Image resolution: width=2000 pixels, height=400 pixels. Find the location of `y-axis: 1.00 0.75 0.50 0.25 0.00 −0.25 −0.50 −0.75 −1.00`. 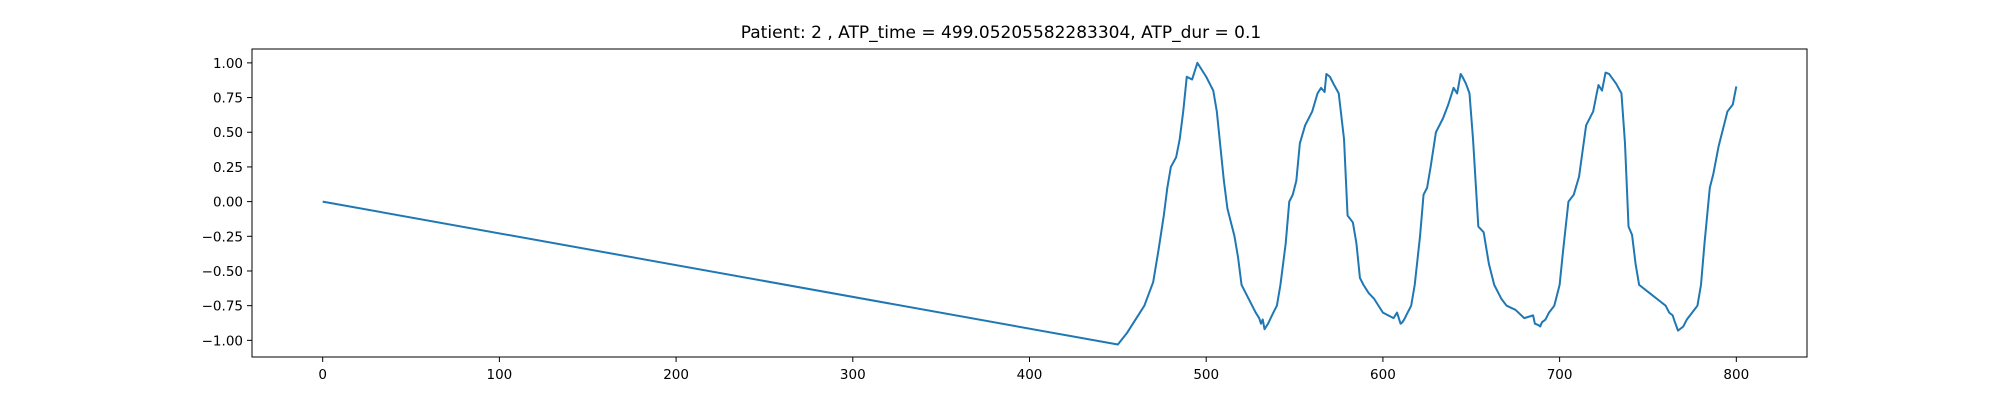

y-axis: 1.00 0.75 0.50 0.25 0.00 −0.25 −0.50 −0.75 −1.00 is located at coordinates (227, 202).